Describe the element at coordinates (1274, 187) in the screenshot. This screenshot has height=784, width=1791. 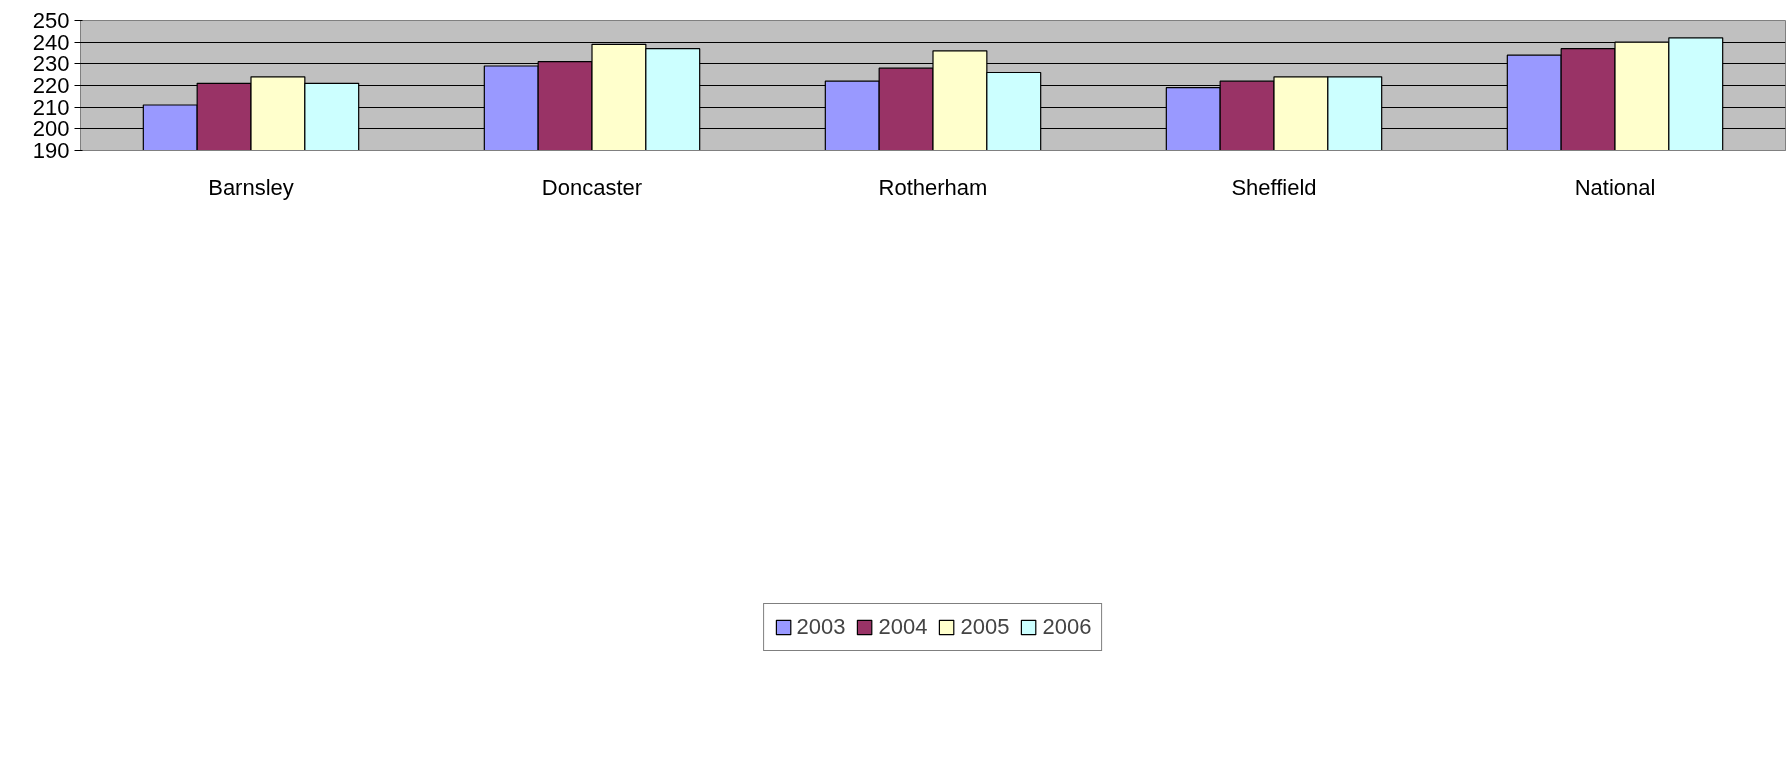
I see `x-tick-label: Sheffield` at that location.